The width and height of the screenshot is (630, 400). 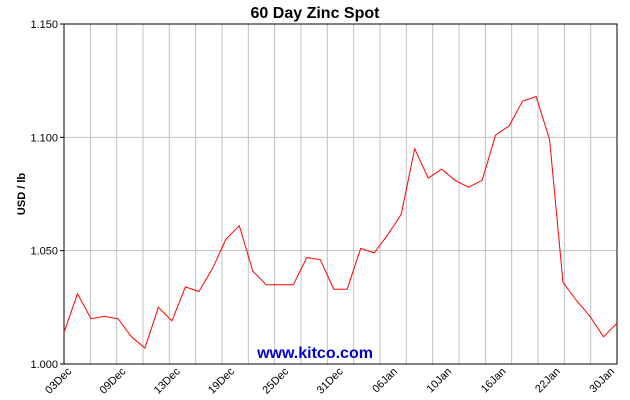 What do you see at coordinates (221, 380) in the screenshot?
I see `x-tick-label: 19Dec` at bounding box center [221, 380].